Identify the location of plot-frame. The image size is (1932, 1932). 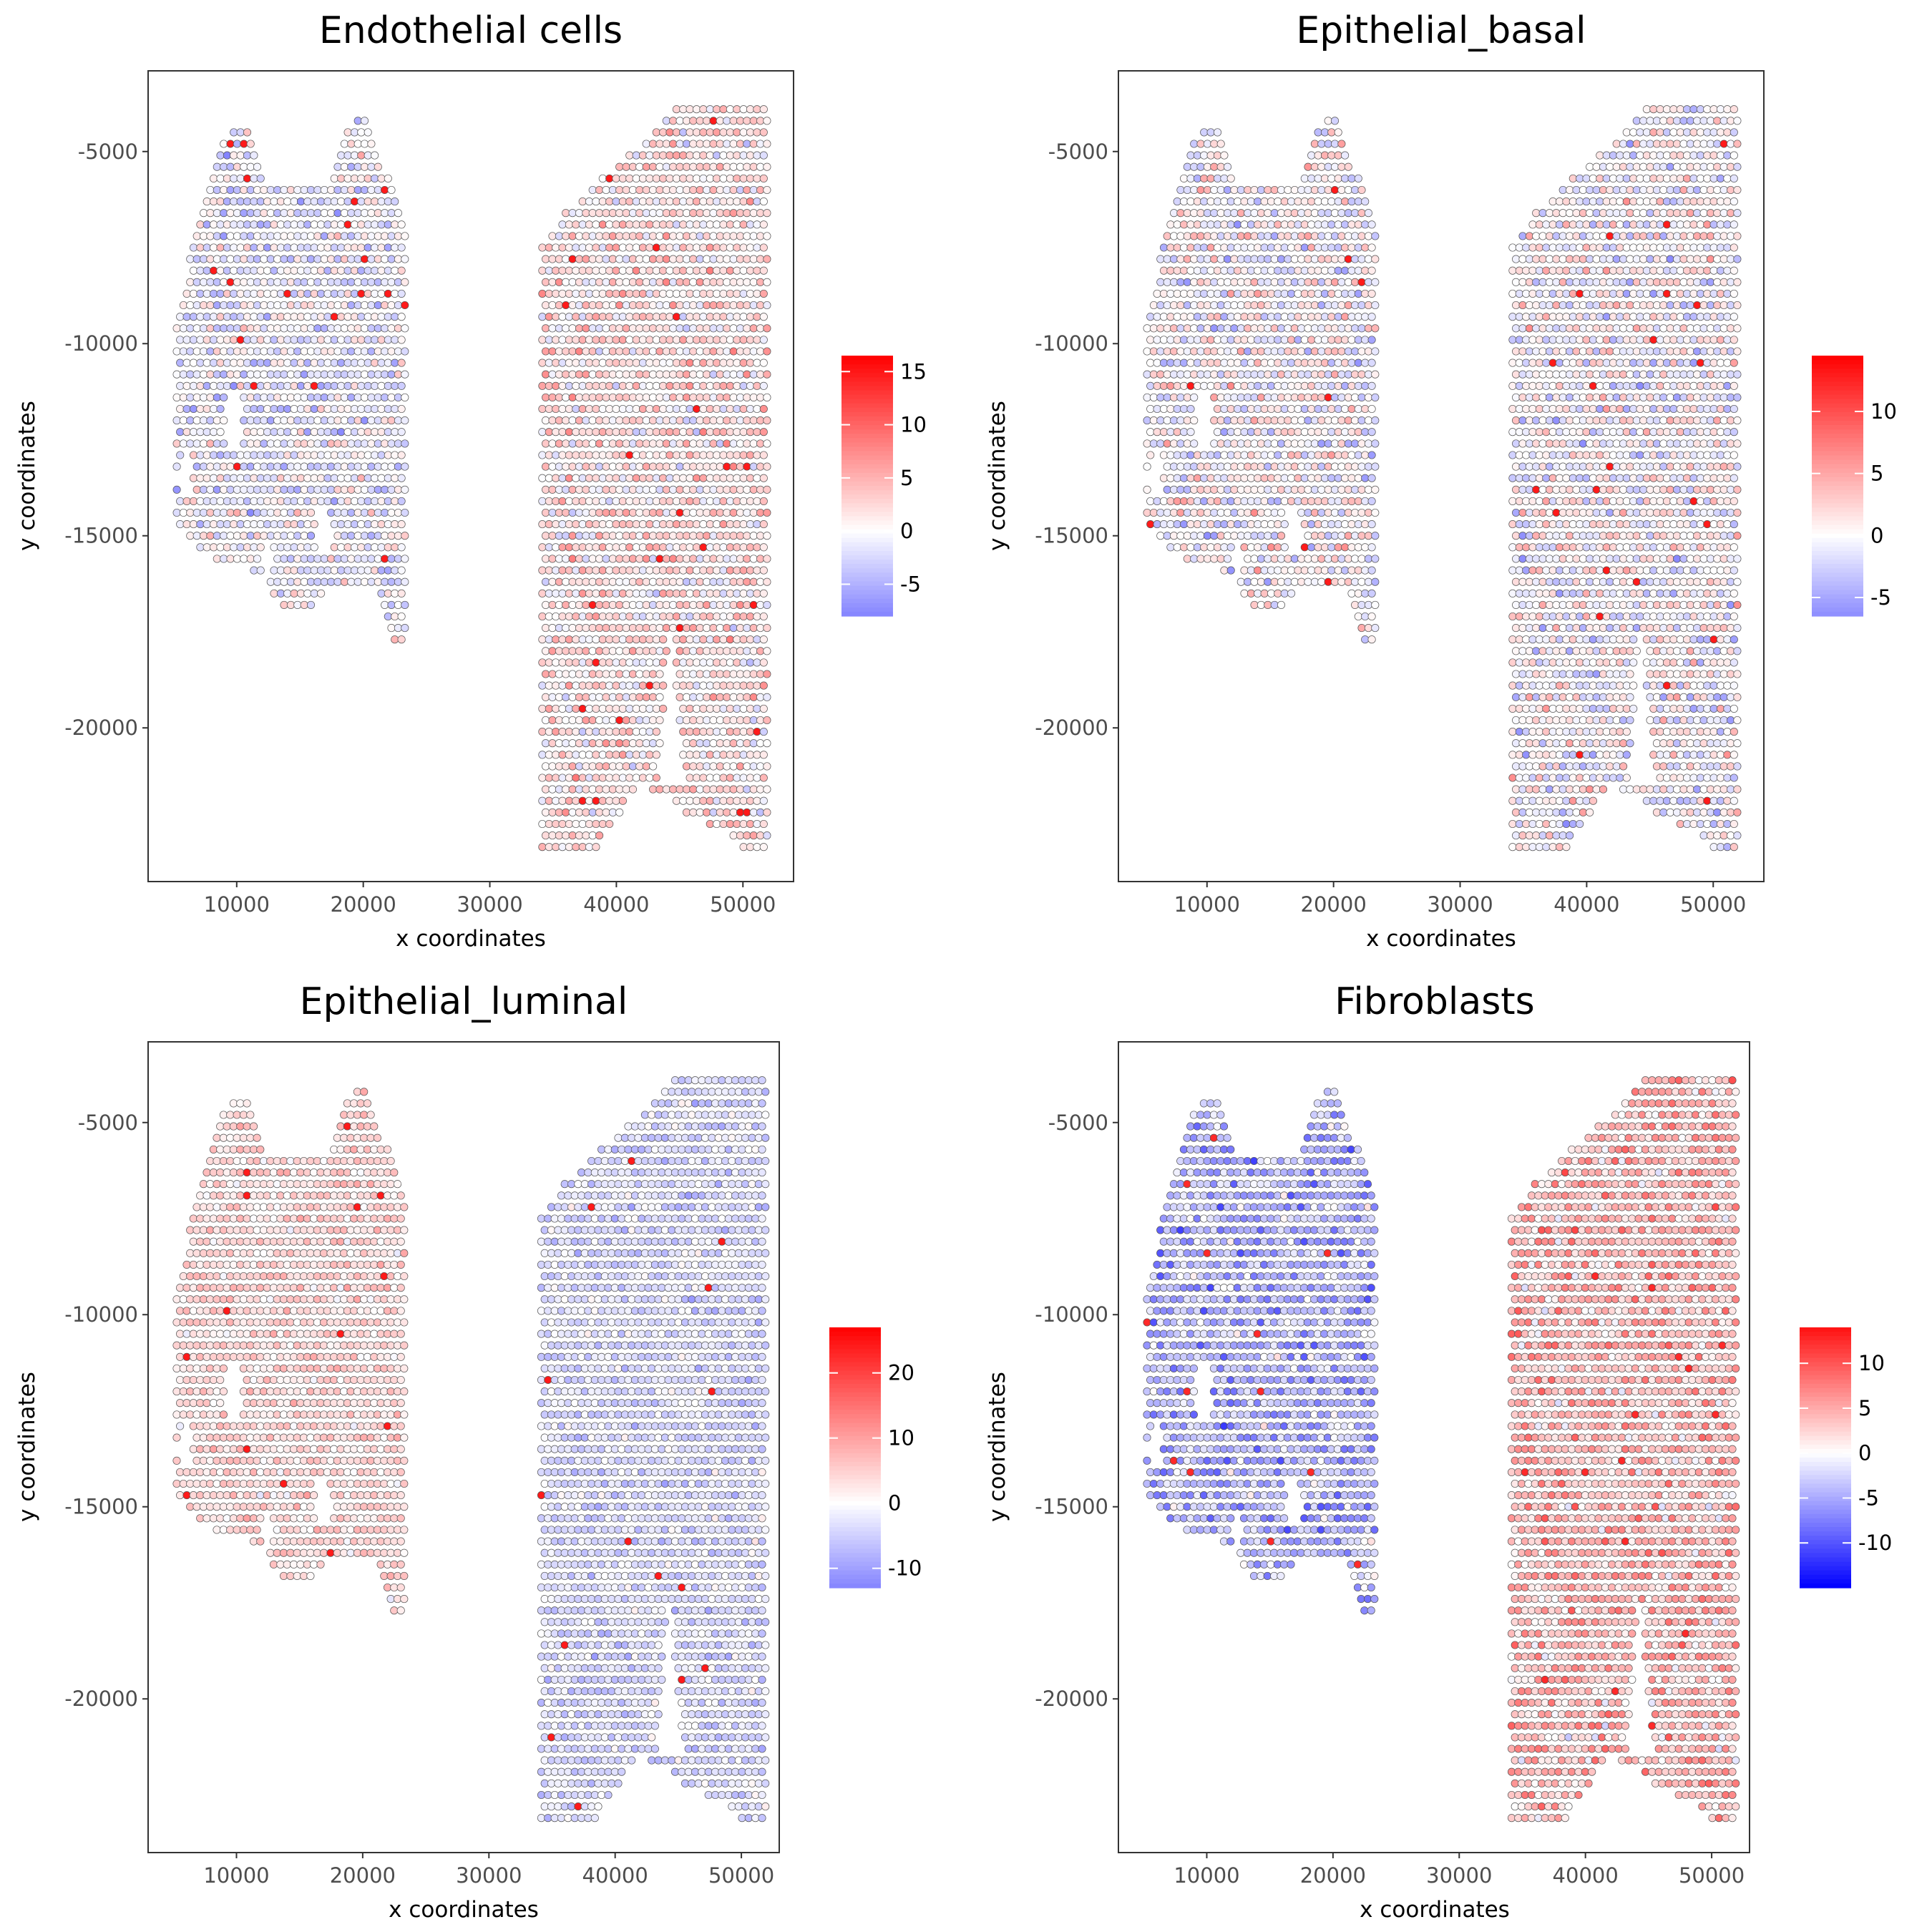
(470, 476).